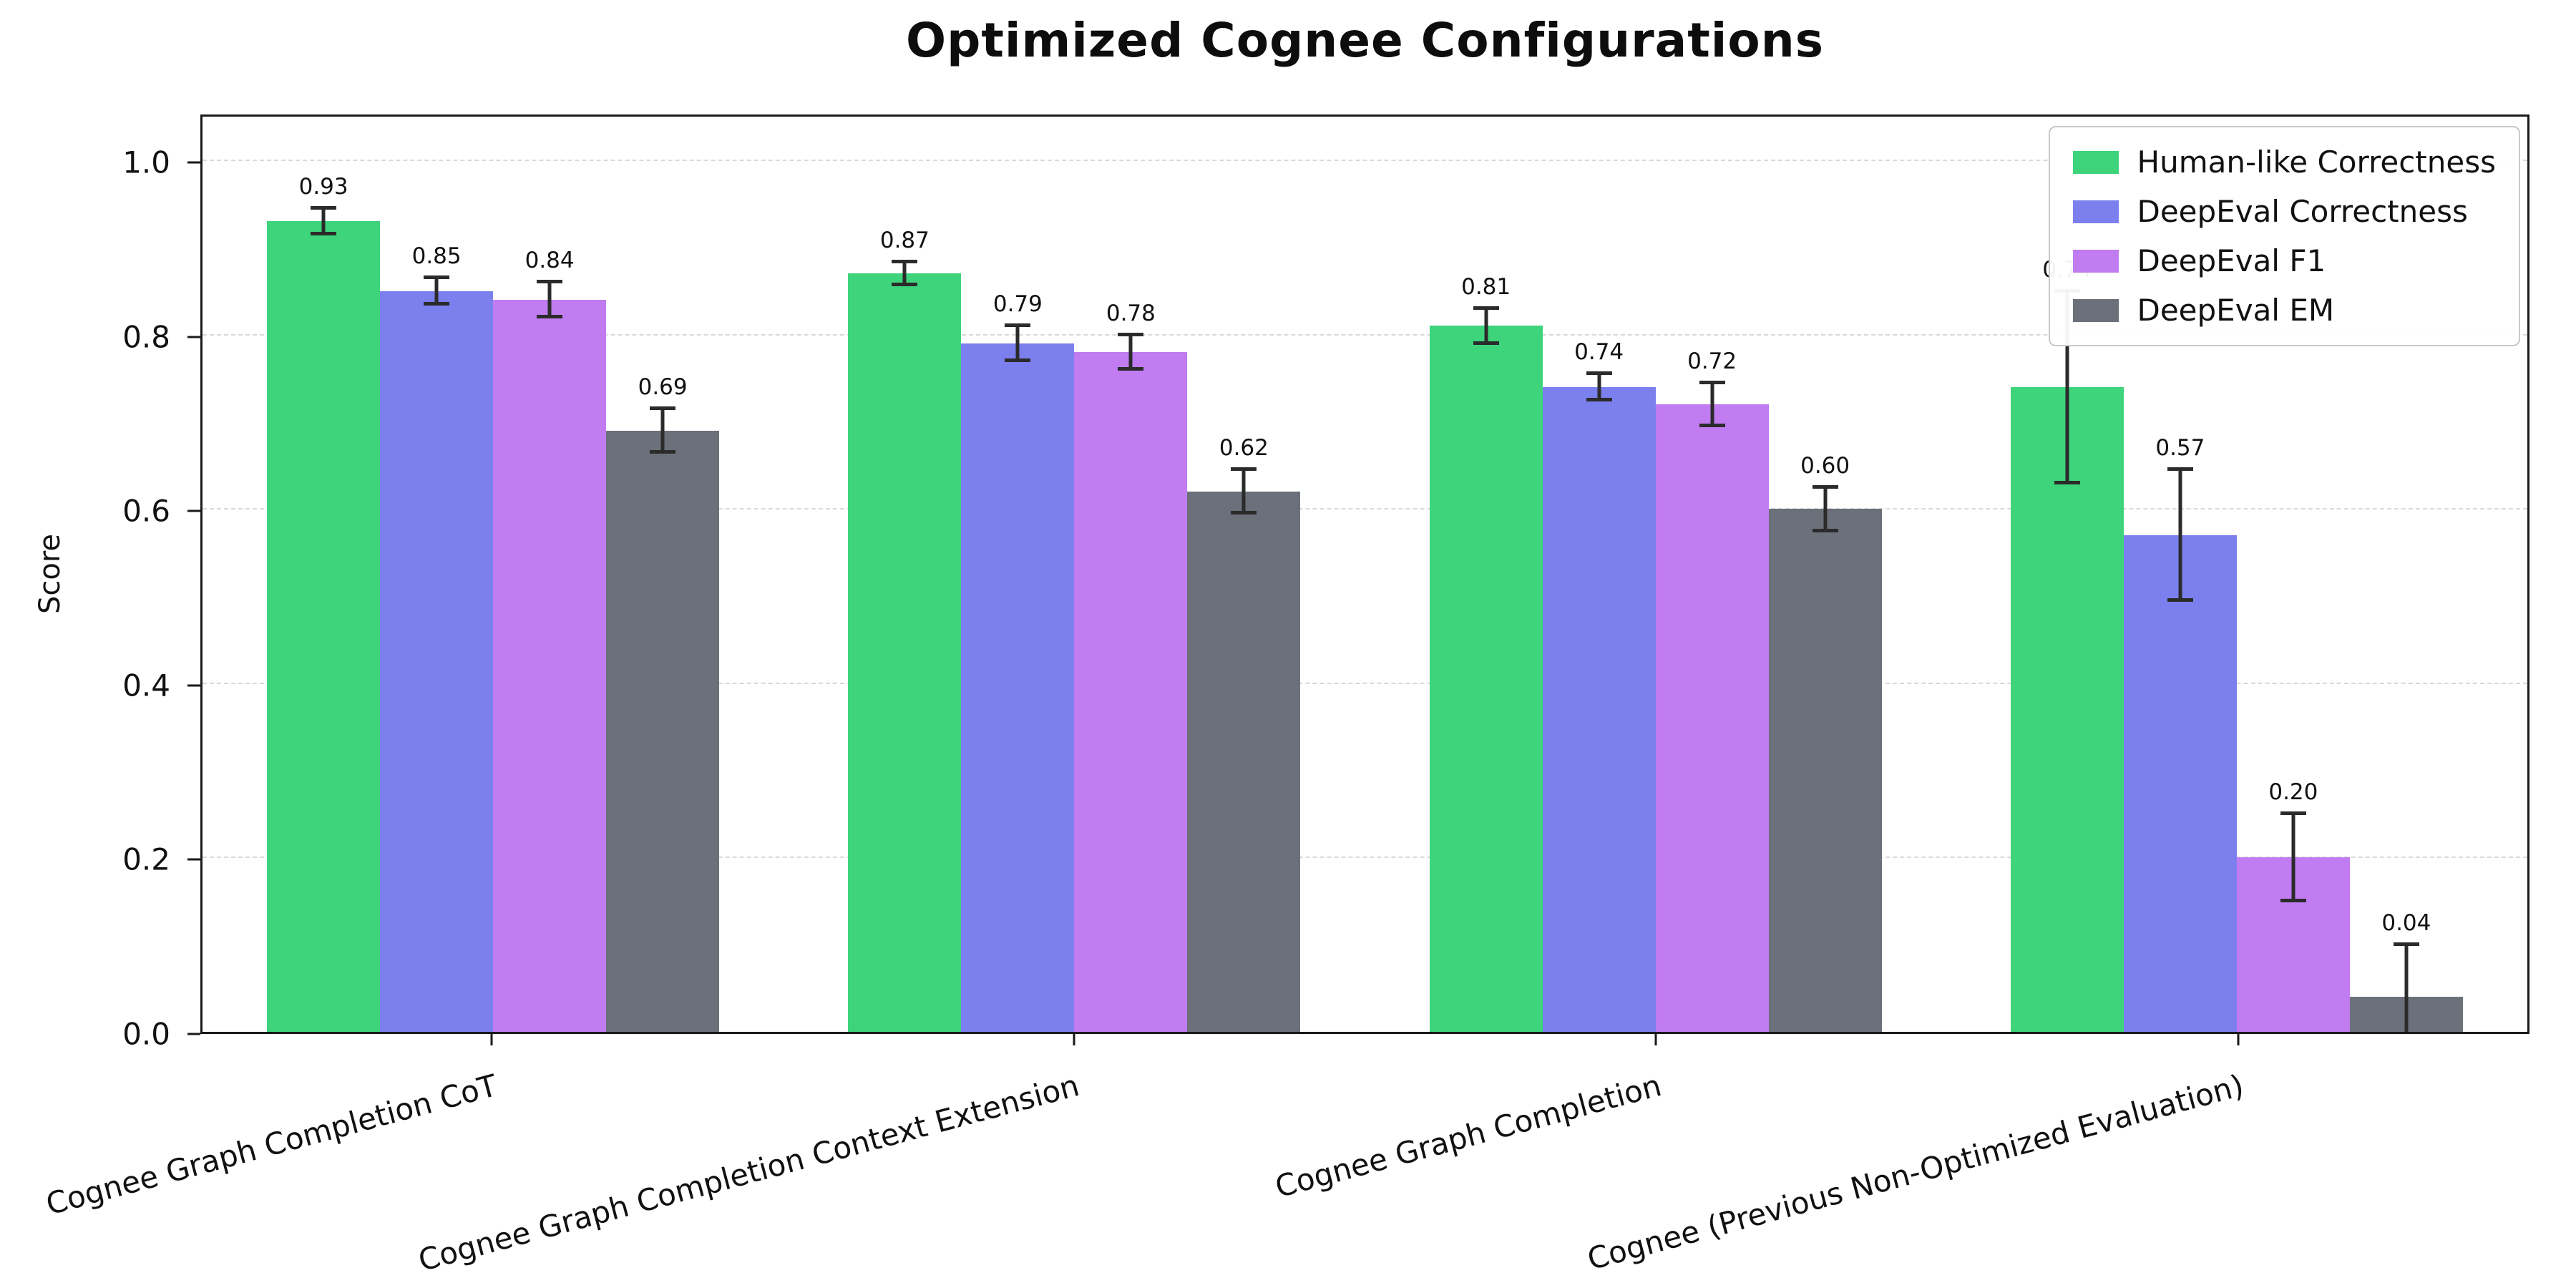  What do you see at coordinates (1712, 361) in the screenshot?
I see `bar-value-label: 0.72` at bounding box center [1712, 361].